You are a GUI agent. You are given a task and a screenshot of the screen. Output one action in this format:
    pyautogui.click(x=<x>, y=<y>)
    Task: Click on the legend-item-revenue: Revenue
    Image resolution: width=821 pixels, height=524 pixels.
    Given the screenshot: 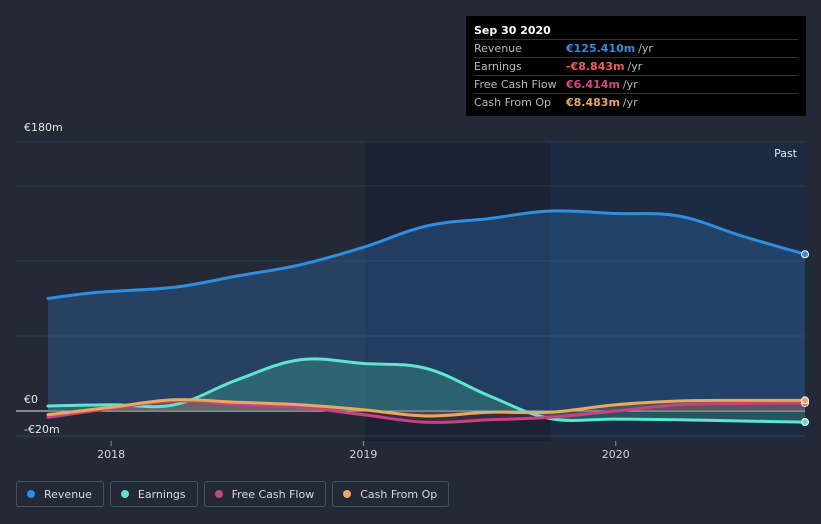 What is the action you would take?
    pyautogui.click(x=60, y=494)
    